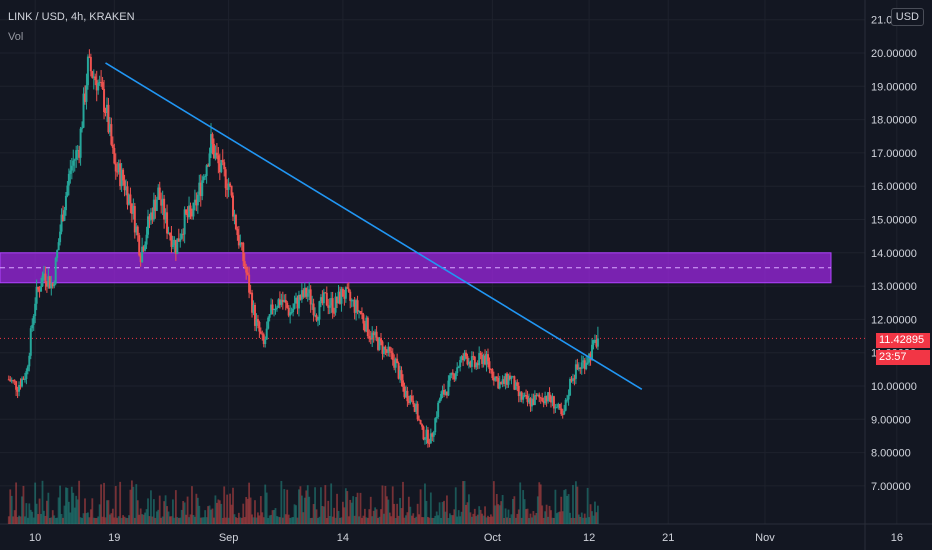  What do you see at coordinates (303, 502) in the screenshot?
I see `volume-series` at bounding box center [303, 502].